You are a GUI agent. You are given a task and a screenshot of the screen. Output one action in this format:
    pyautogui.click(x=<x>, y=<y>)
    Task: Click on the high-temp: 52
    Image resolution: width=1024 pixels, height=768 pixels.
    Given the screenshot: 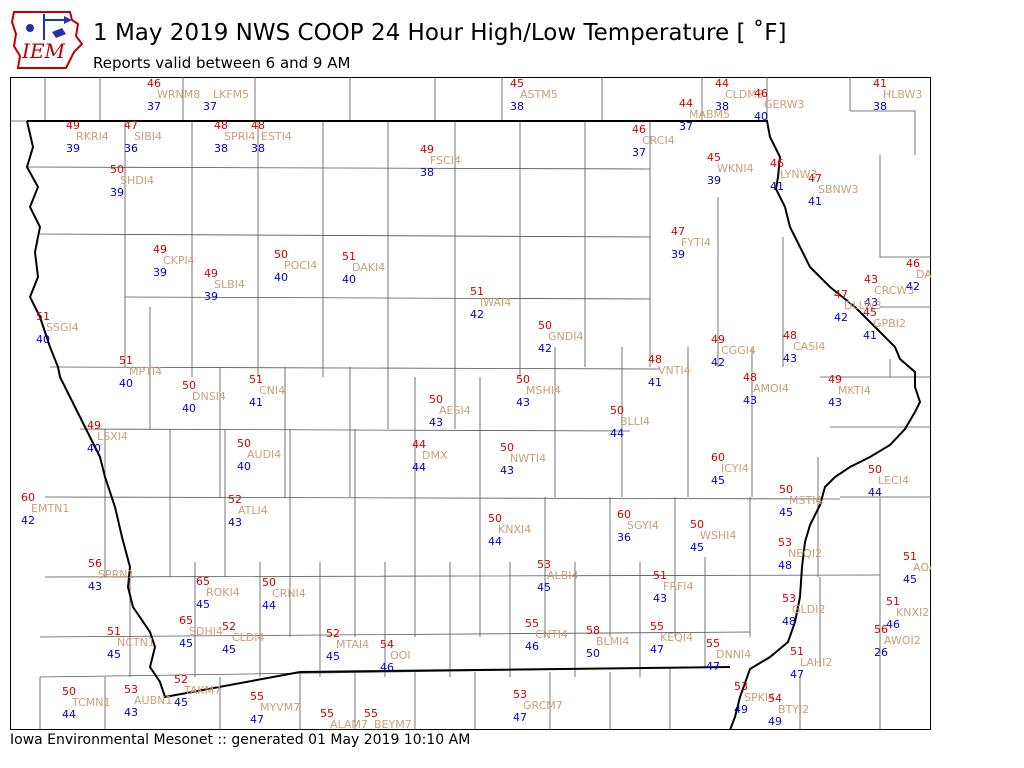 What is the action you would take?
    pyautogui.click(x=229, y=626)
    